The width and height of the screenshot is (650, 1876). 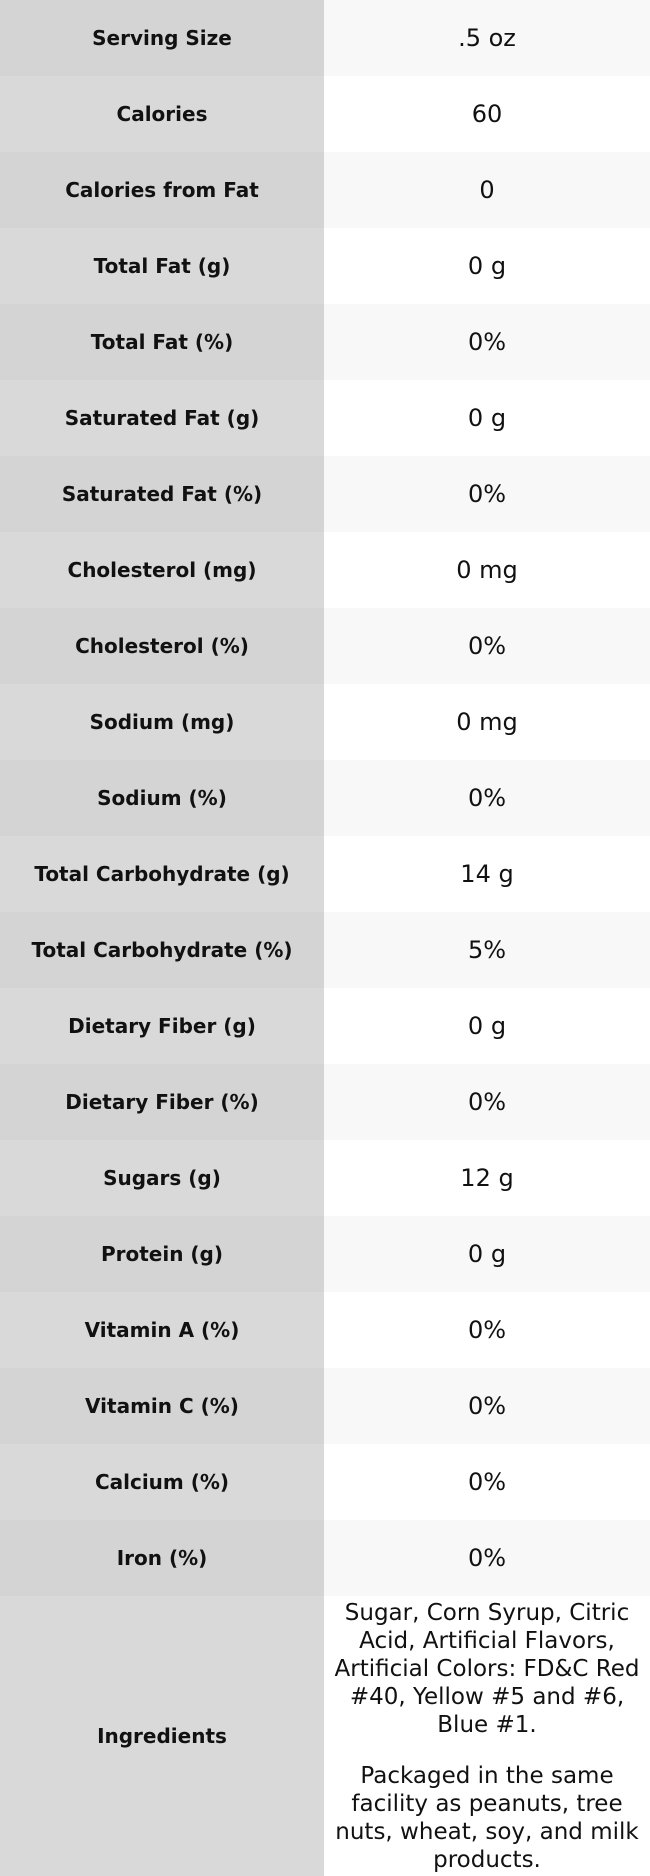 What do you see at coordinates (487, 1178) in the screenshot?
I see `row-value: 12 g` at bounding box center [487, 1178].